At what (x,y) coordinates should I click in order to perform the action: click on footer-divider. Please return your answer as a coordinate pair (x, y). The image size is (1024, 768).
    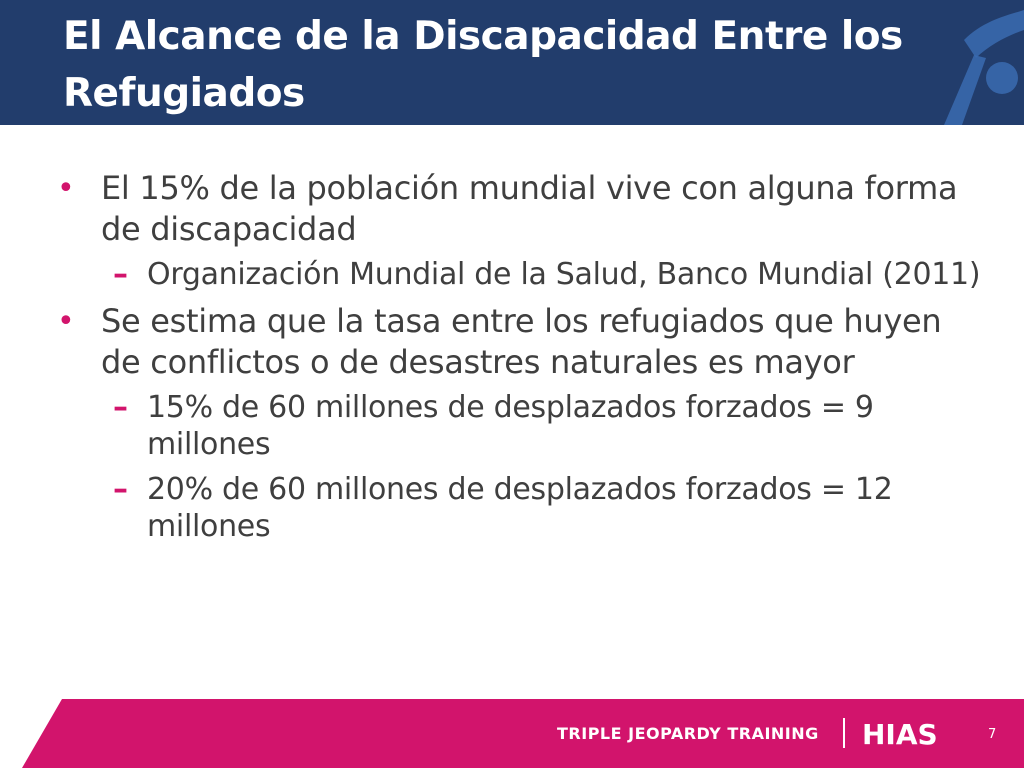
    Looking at the image, I should click on (844, 733).